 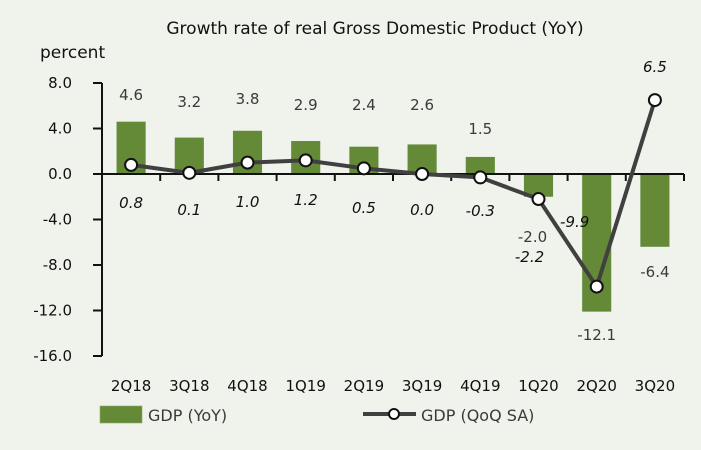 I want to click on line-data-label: 1.2, so click(x=306, y=200).